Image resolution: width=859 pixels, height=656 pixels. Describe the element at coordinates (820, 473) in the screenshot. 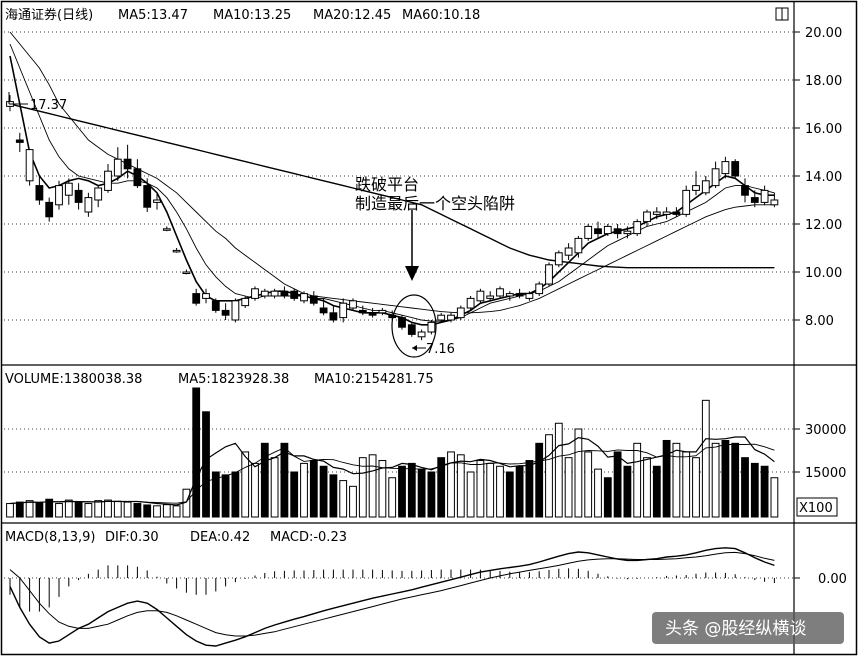

I see `volume-tick-15000: 15000` at that location.